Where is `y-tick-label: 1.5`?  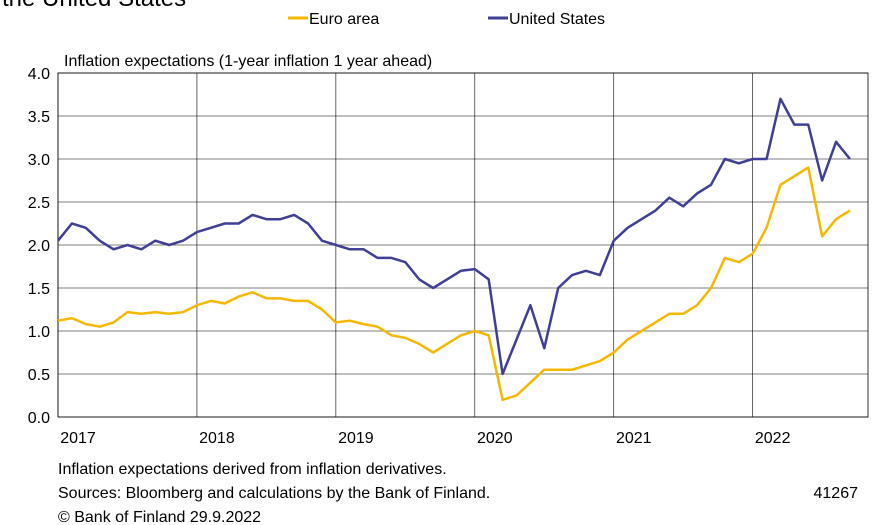
y-tick-label: 1.5 is located at coordinates (39, 289).